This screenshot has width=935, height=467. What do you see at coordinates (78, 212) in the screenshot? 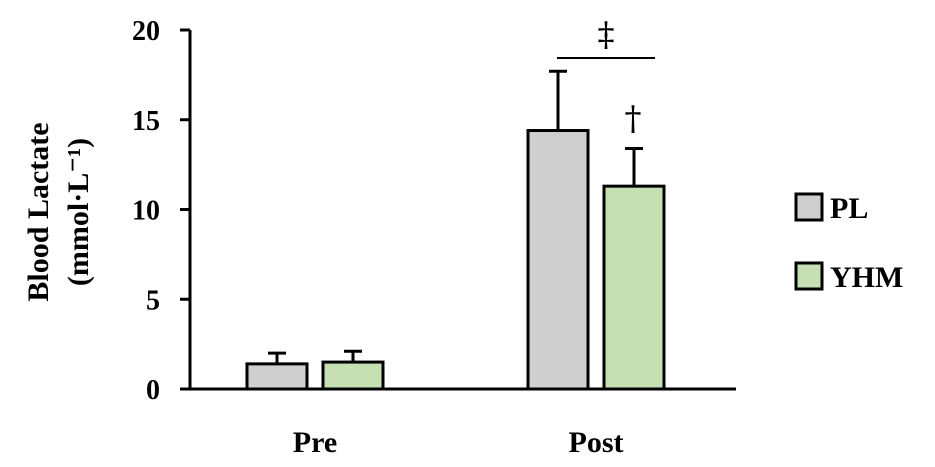
I see `y-axis-title-line2: (mmol·L⁻¹)` at bounding box center [78, 212].